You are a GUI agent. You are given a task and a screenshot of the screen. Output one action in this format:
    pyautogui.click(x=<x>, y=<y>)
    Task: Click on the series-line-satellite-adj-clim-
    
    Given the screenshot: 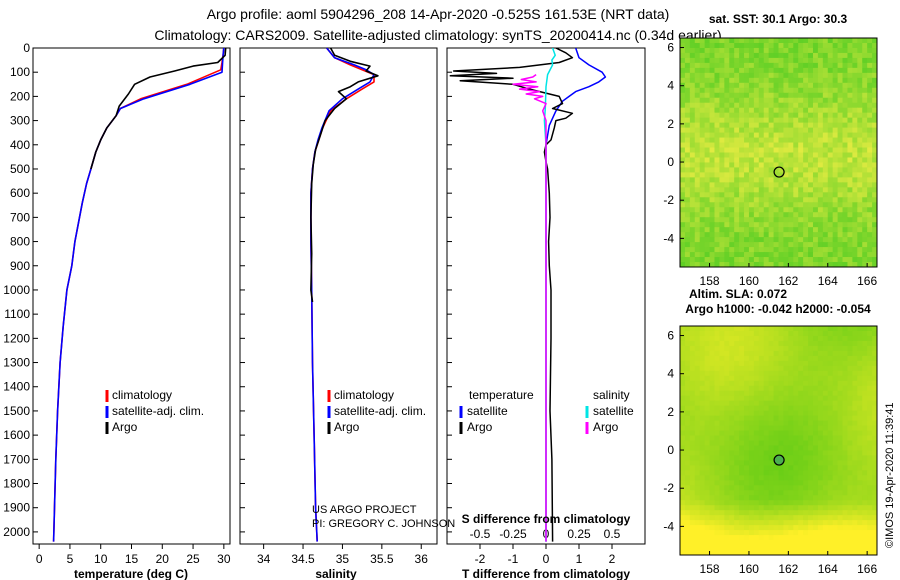 What is the action you would take?
    pyautogui.click(x=342, y=295)
    